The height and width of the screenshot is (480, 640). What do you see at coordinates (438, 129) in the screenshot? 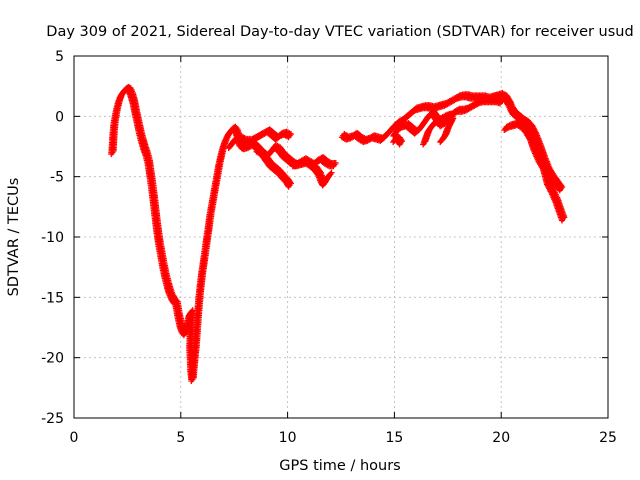
I see `series-late-branch-d` at bounding box center [438, 129].